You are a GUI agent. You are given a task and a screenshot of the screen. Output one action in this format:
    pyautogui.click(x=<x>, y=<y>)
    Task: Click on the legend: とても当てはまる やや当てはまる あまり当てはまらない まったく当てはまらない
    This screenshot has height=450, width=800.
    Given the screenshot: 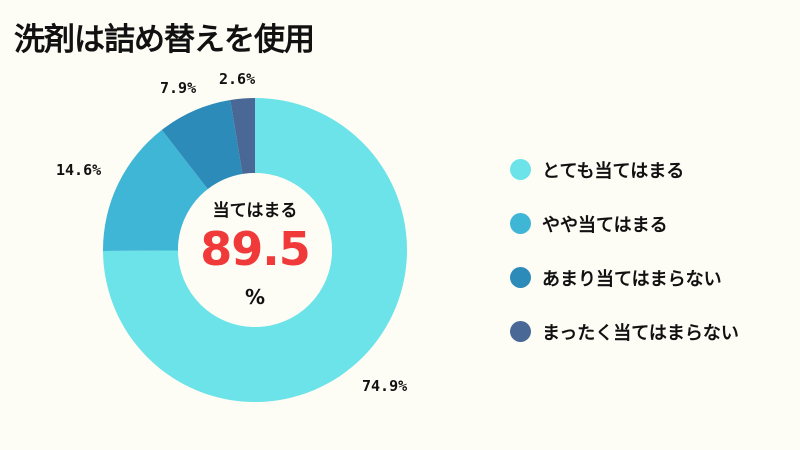 What is the action you would take?
    pyautogui.click(x=624, y=264)
    